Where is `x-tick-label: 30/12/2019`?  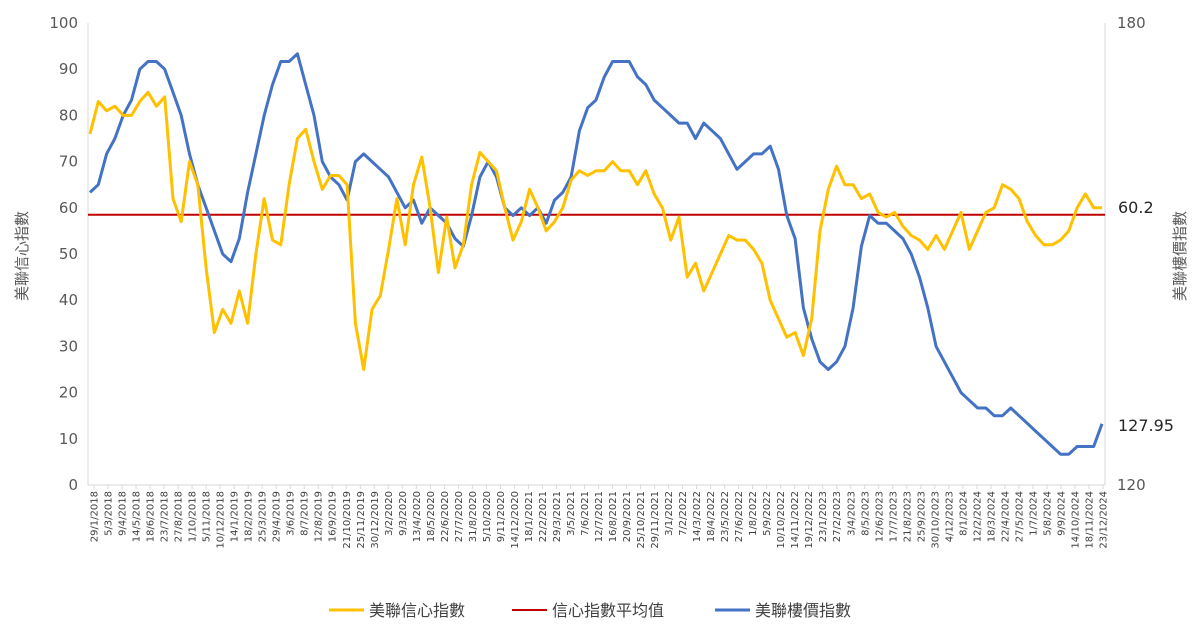
x-tick-label: 30/12/2019 is located at coordinates (375, 520).